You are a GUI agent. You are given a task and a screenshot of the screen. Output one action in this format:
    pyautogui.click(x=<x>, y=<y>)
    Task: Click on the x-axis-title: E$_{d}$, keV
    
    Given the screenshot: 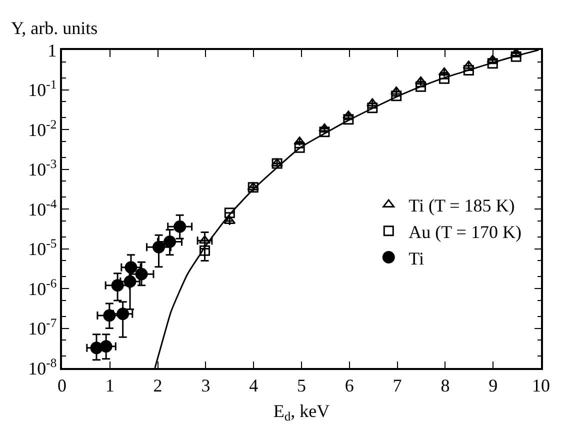 What is the action you would take?
    pyautogui.click(x=301, y=412)
    